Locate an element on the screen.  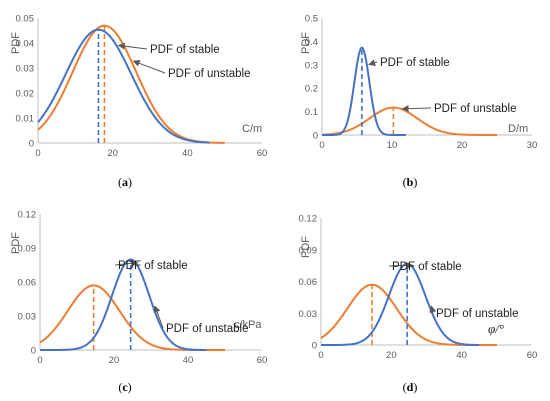
x-tick-label: 10 is located at coordinates (392, 145).